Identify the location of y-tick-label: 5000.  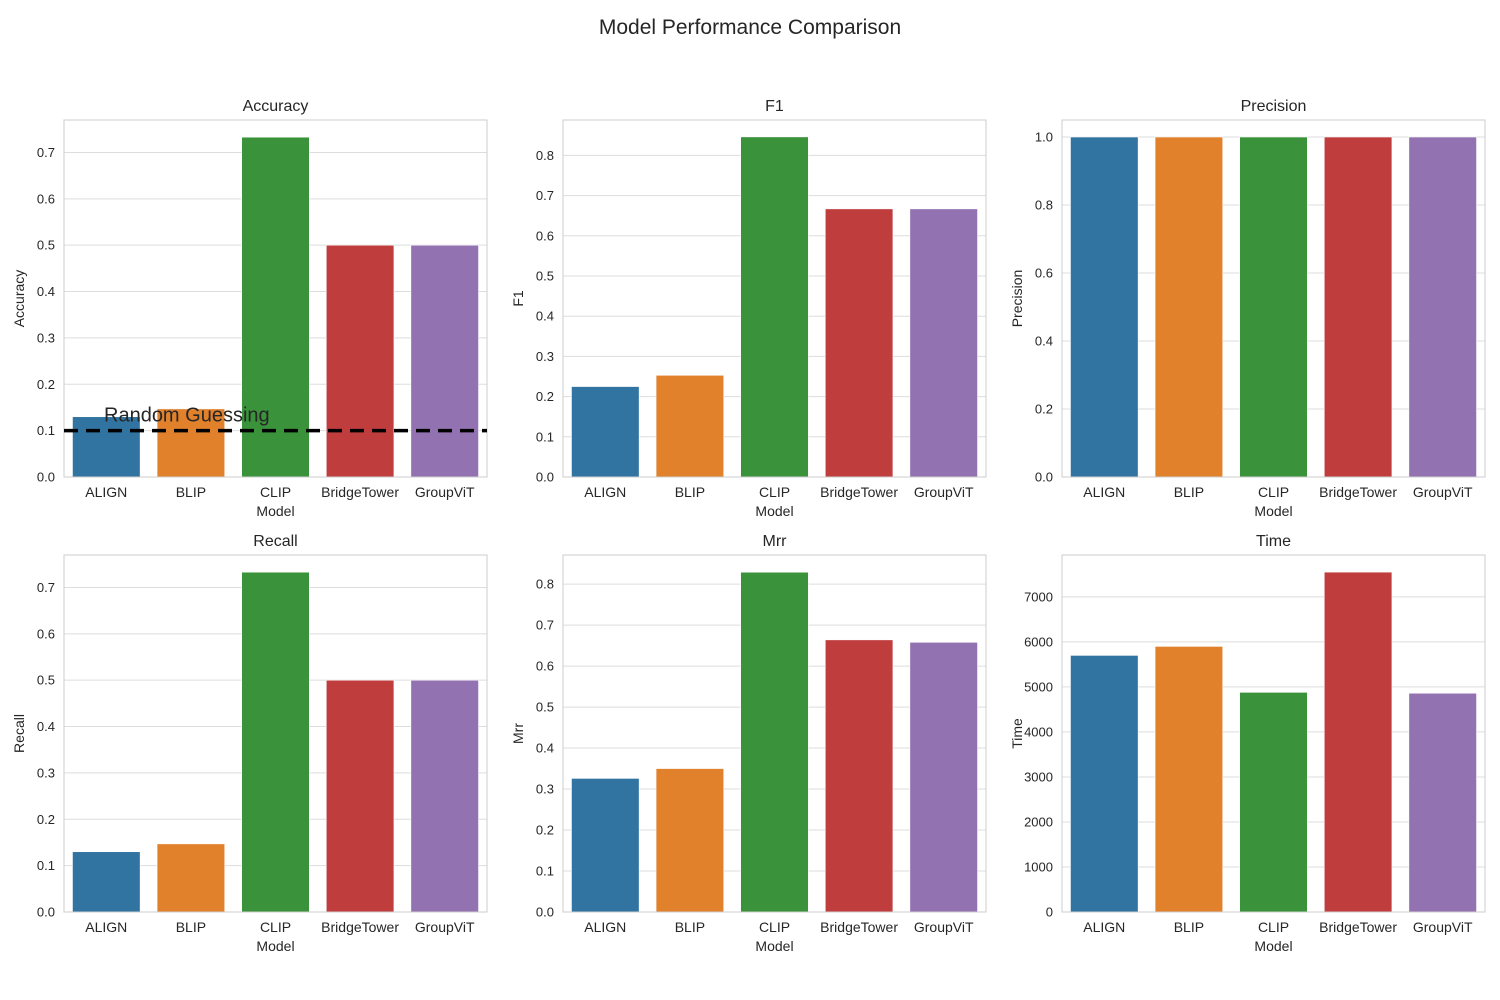
(1038, 686).